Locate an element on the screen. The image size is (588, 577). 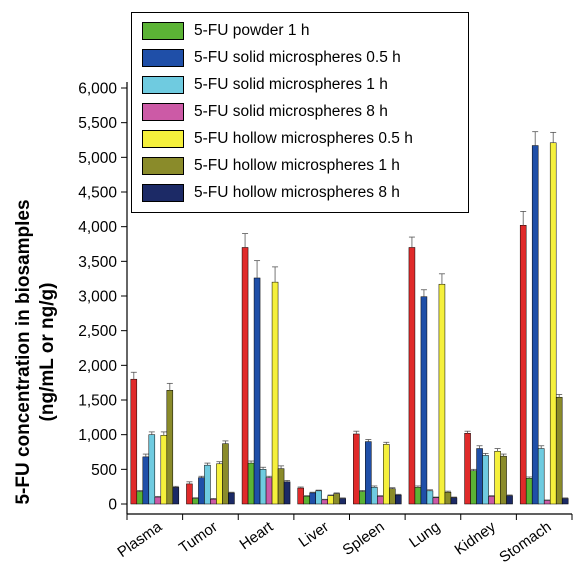
x-tick-label-heart: Heart is located at coordinates (257, 535).